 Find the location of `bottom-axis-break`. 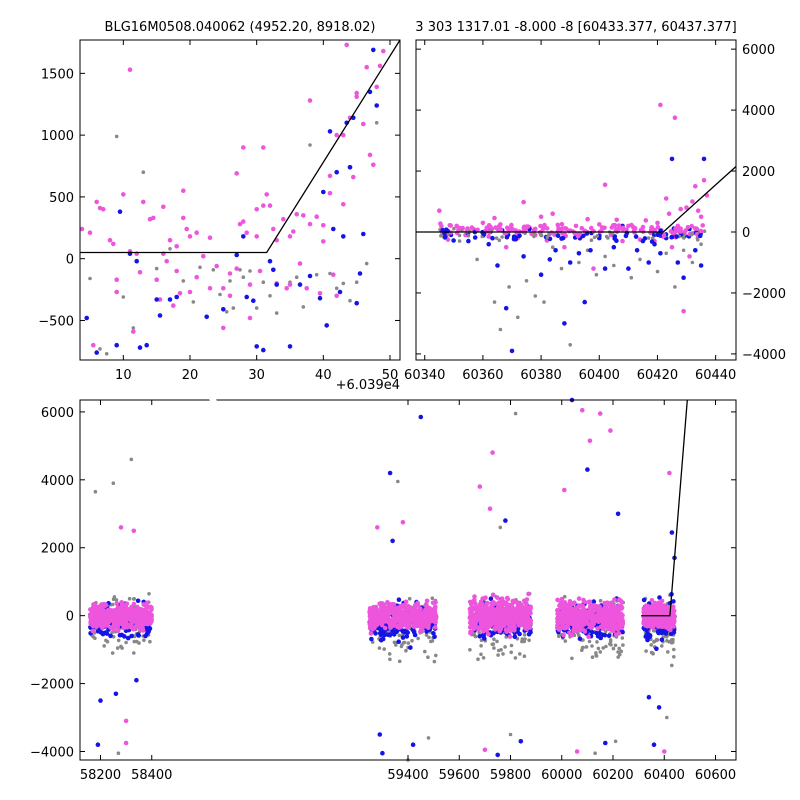

bottom-axis-break is located at coordinates (213, 400).